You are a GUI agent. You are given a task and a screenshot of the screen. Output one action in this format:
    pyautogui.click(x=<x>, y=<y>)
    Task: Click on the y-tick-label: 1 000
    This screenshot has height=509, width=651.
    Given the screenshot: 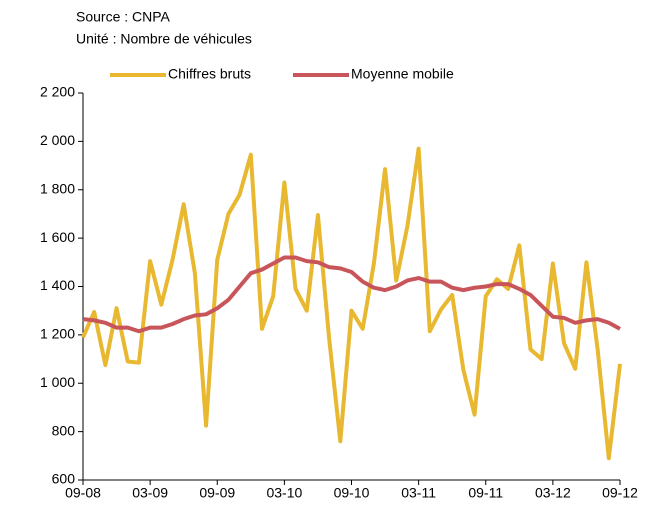 What is the action you would take?
    pyautogui.click(x=57, y=382)
    